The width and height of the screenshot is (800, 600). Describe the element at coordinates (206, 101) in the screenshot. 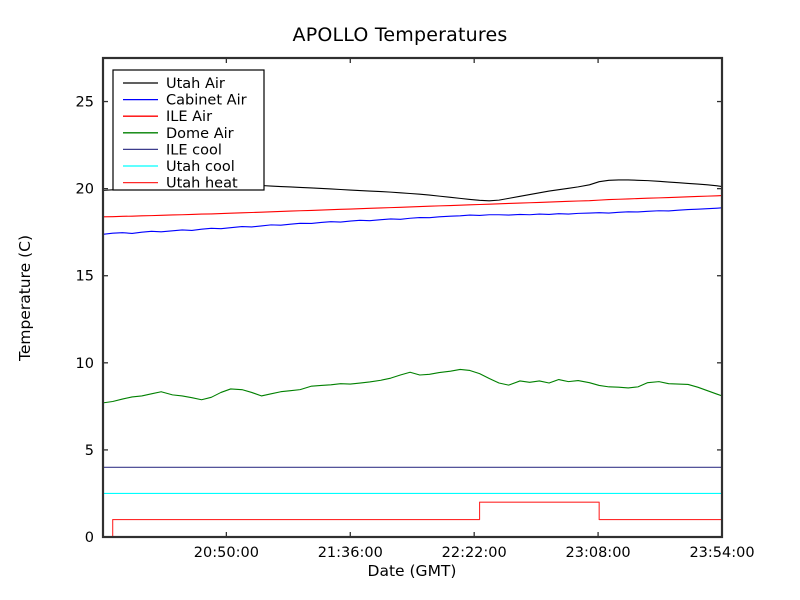

I see `legend-label-cabinet-air: Cabinet Air` at that location.